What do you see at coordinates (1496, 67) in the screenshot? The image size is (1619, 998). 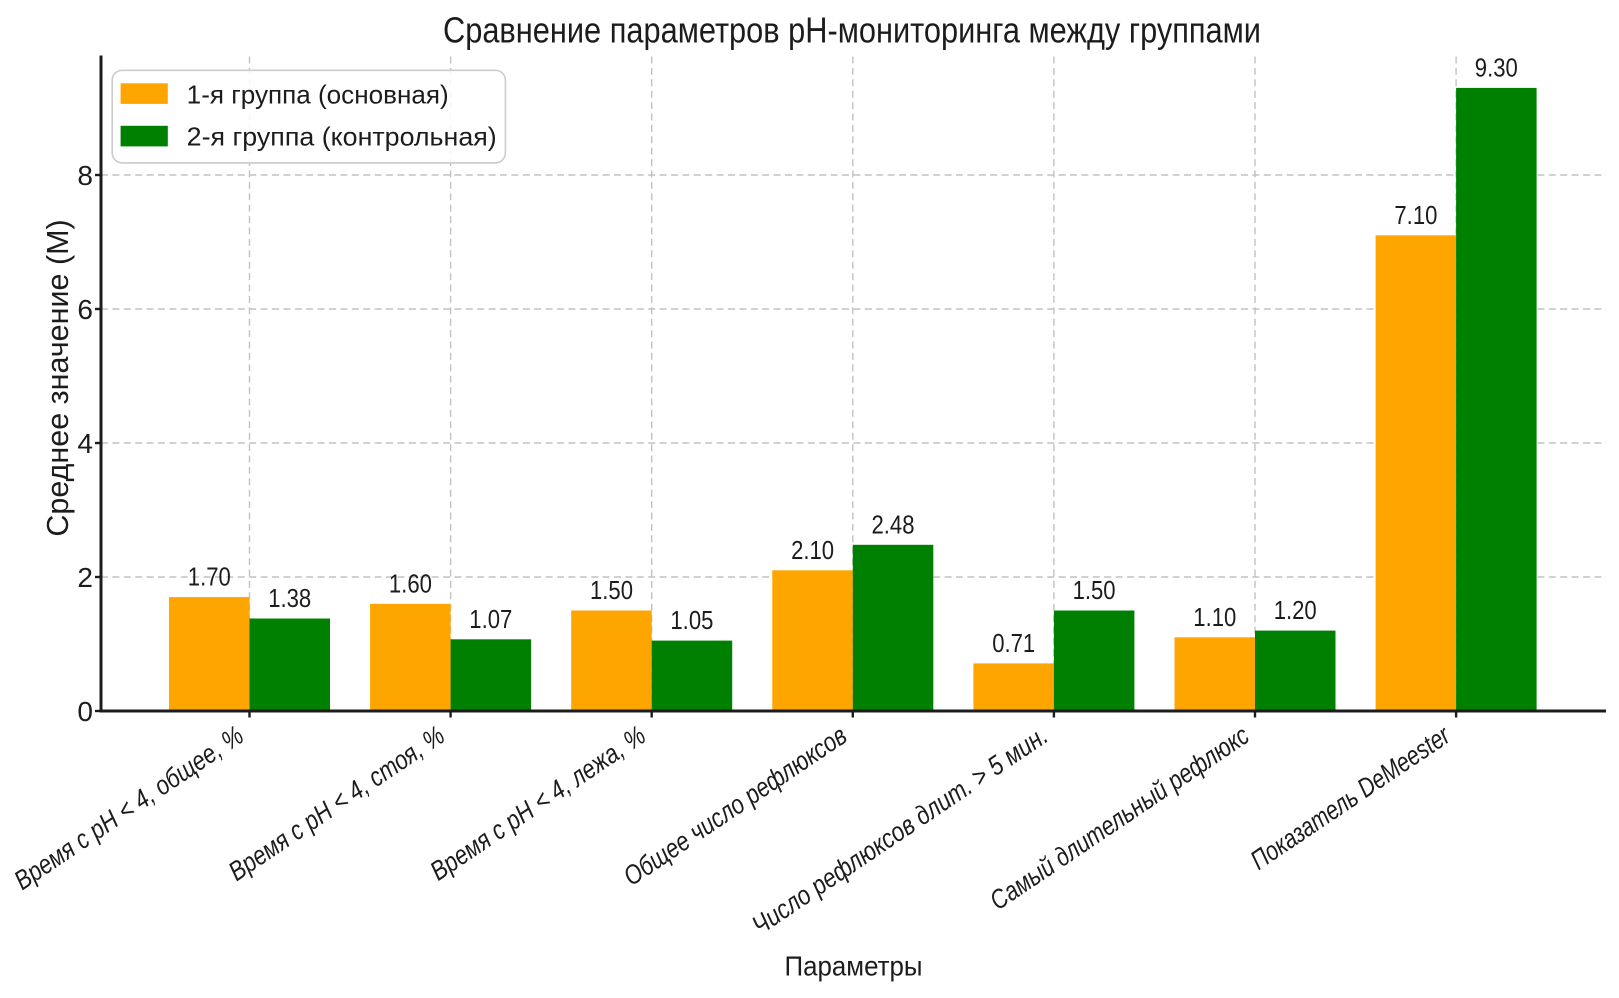 I see `svg-text: 9.30` at bounding box center [1496, 67].